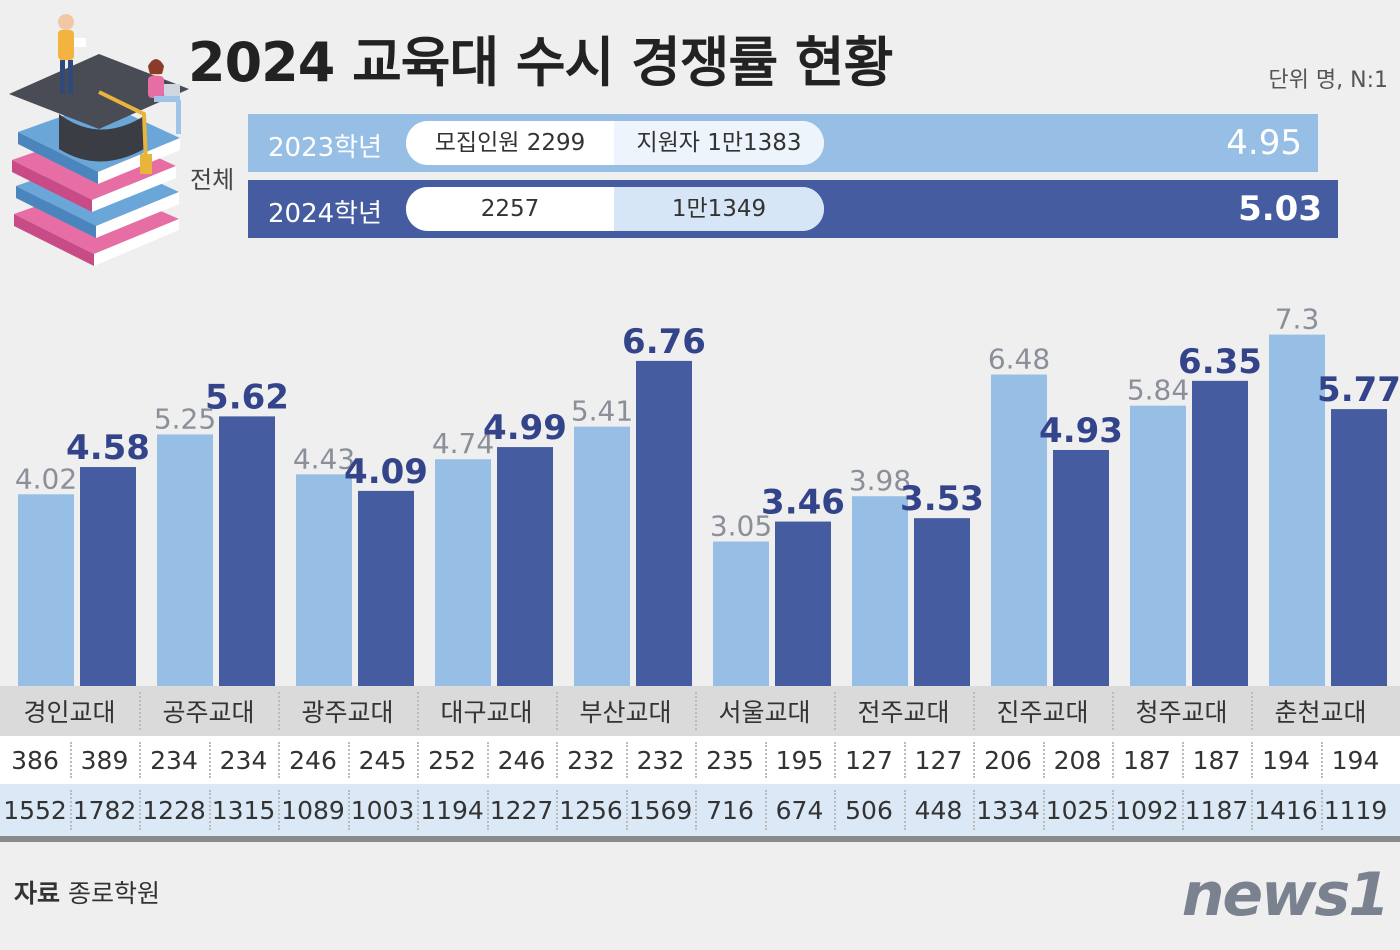 The width and height of the screenshot is (1400, 950). Describe the element at coordinates (463, 443) in the screenshot. I see `value-label-2023-3: 4.74` at that location.